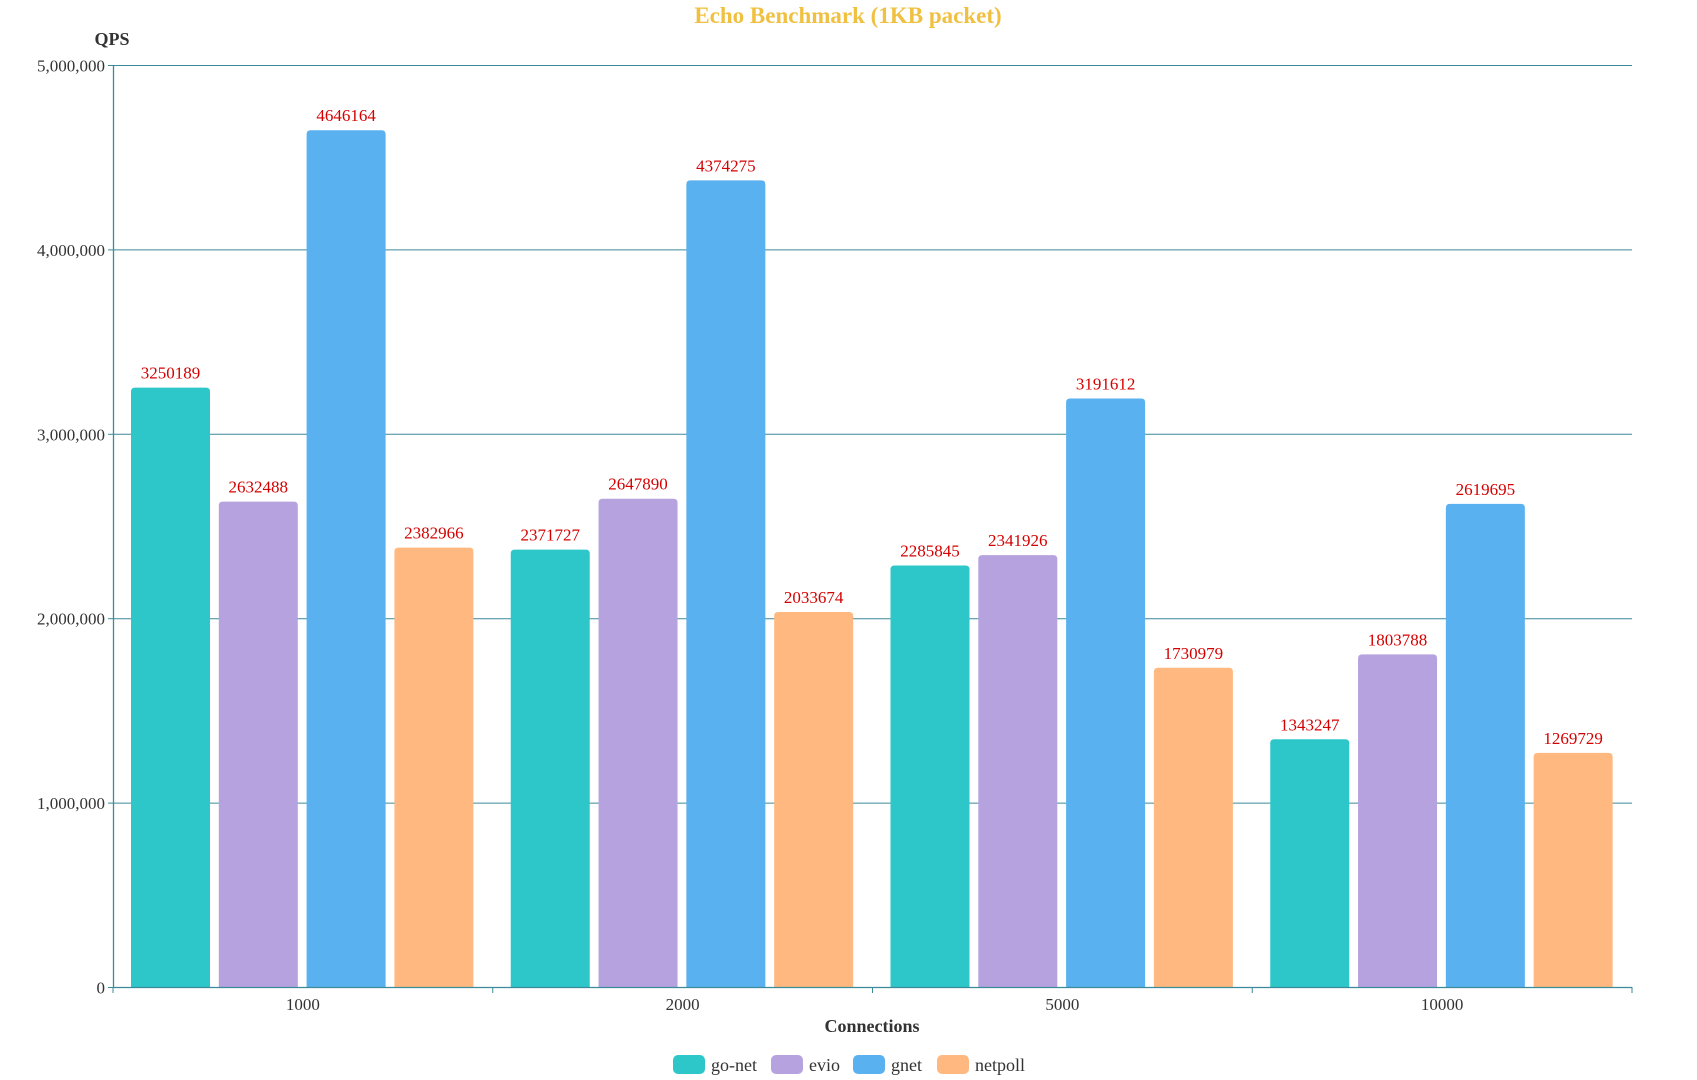  I want to click on x-tick-label: 5000, so click(1062, 1004).